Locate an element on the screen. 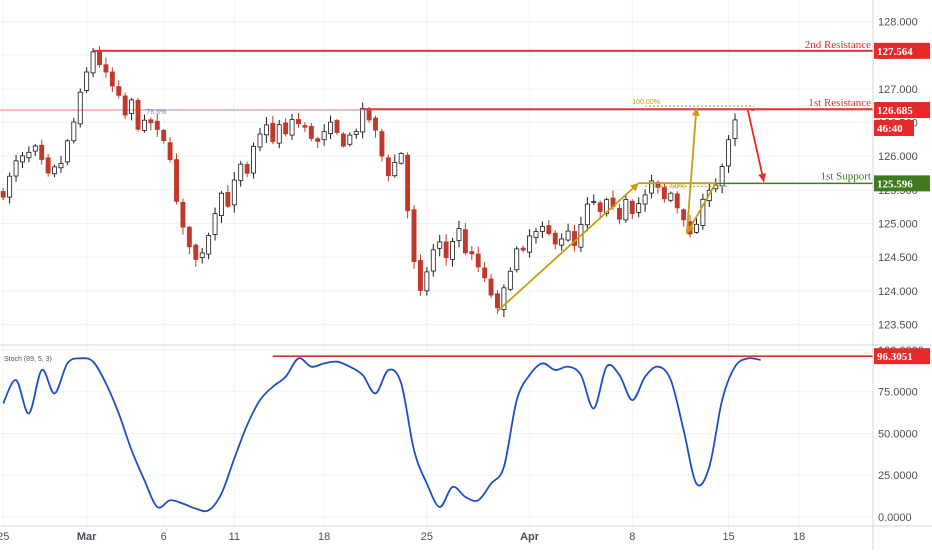 The image size is (932, 555). projection-arrow-down-shaft is located at coordinates (701, 208).